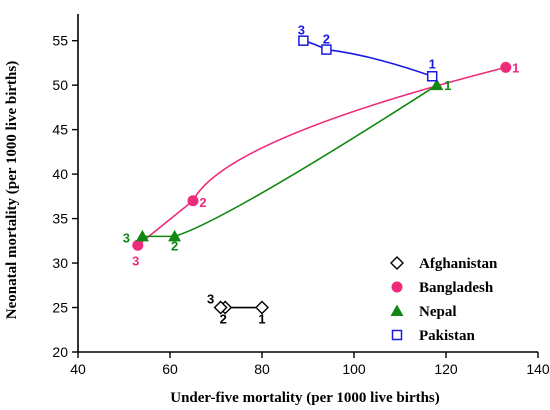  What do you see at coordinates (446, 369) in the screenshot?
I see `x-tick-label: 120` at bounding box center [446, 369].